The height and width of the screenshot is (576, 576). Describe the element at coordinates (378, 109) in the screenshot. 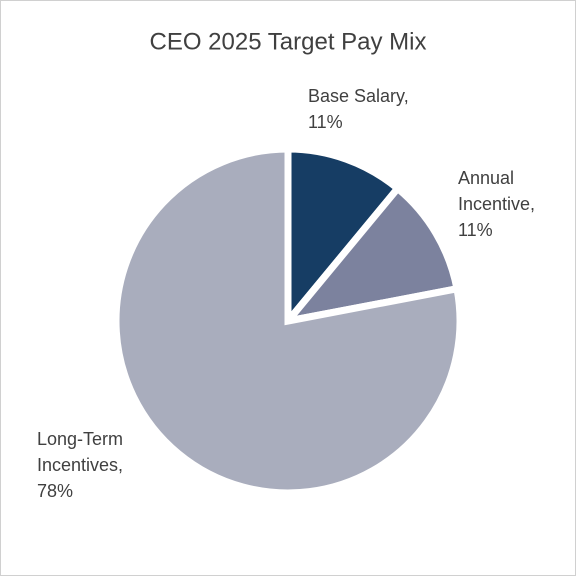

I see `slice-label: Base Salary, 11%` at that location.